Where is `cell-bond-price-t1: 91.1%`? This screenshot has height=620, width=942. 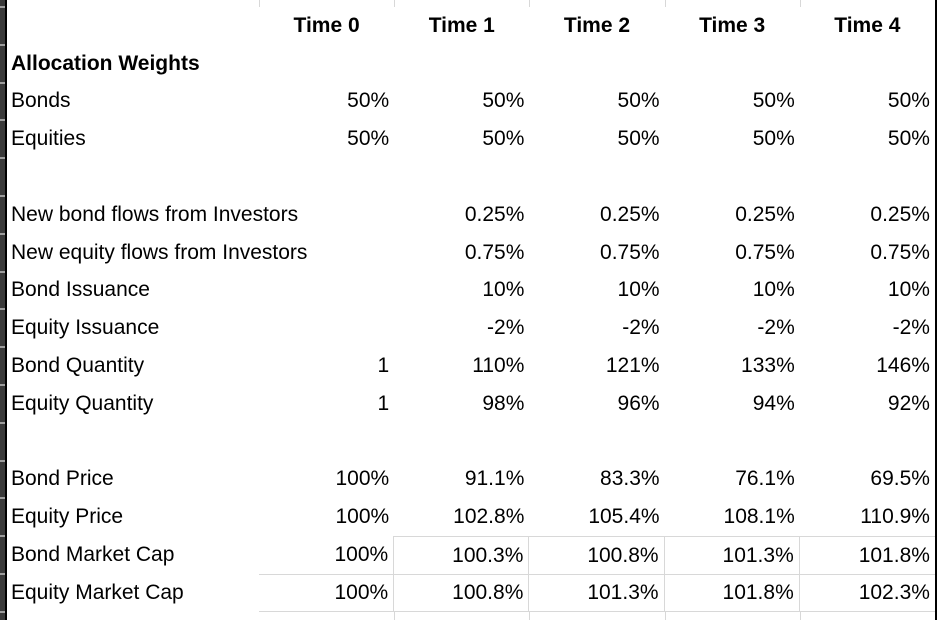 cell-bond-price-t1: 91.1% is located at coordinates (494, 479).